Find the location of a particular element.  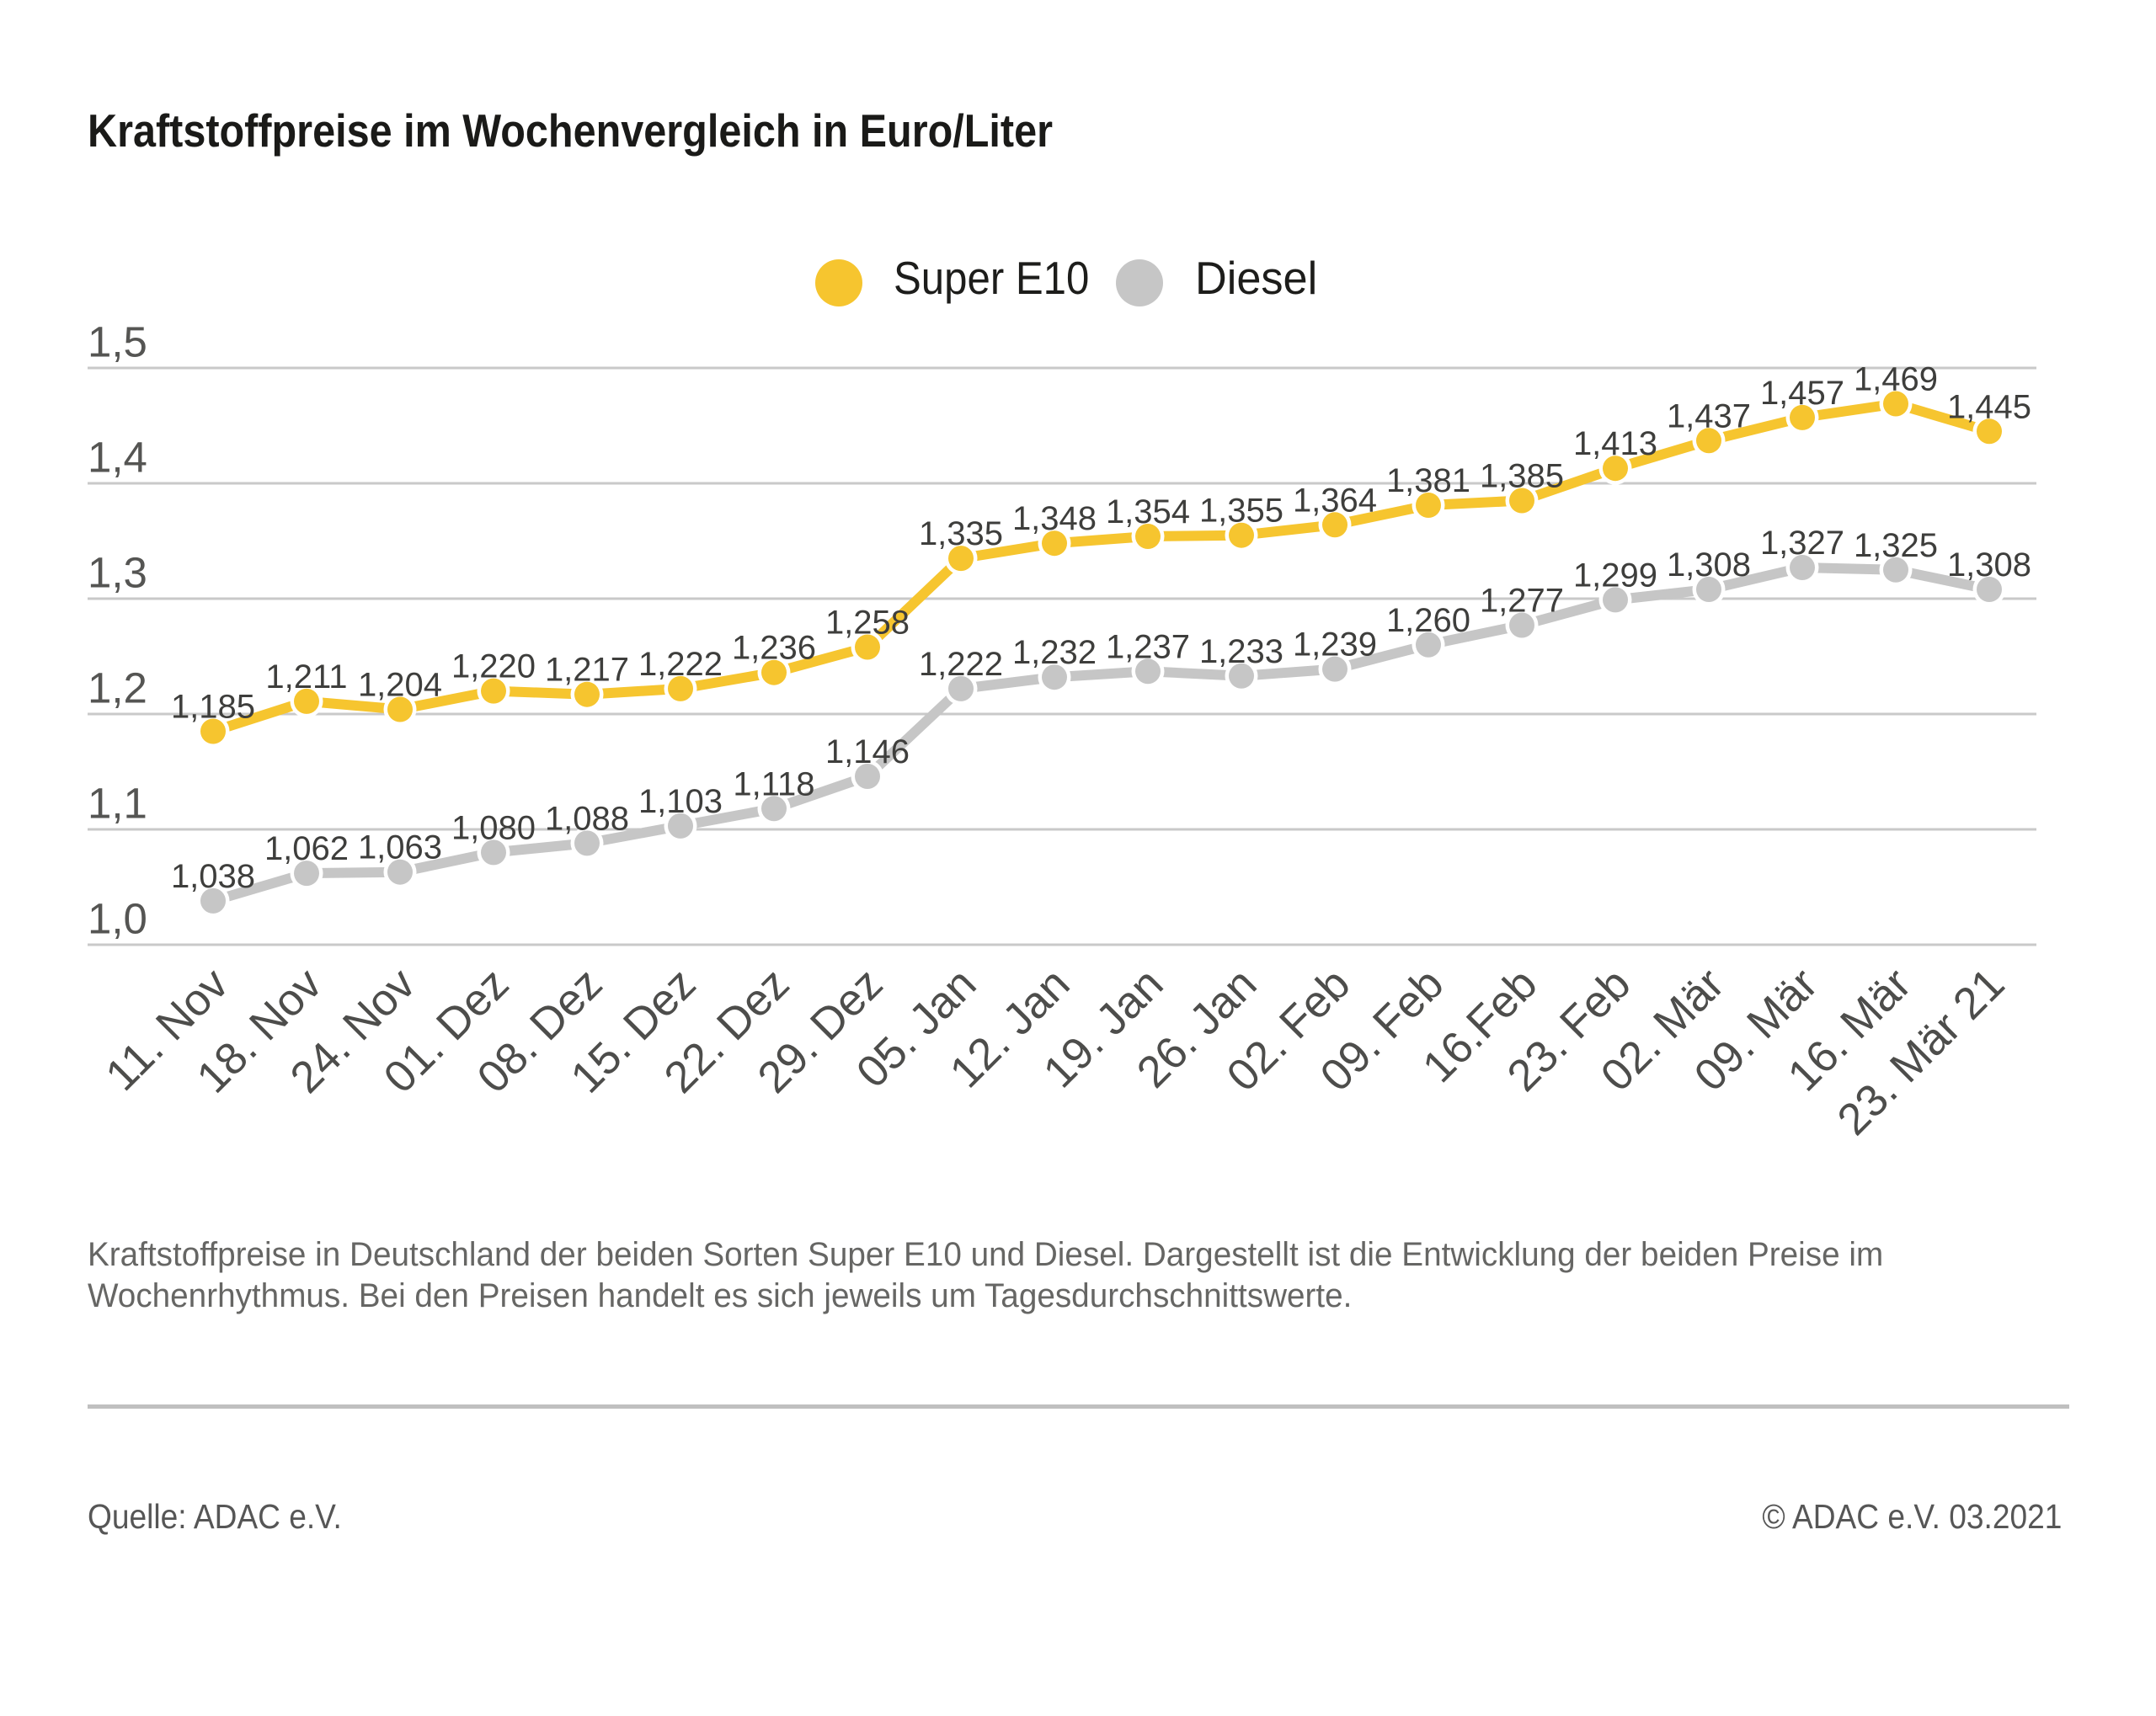

svg-text: 1,204 is located at coordinates (400, 685).